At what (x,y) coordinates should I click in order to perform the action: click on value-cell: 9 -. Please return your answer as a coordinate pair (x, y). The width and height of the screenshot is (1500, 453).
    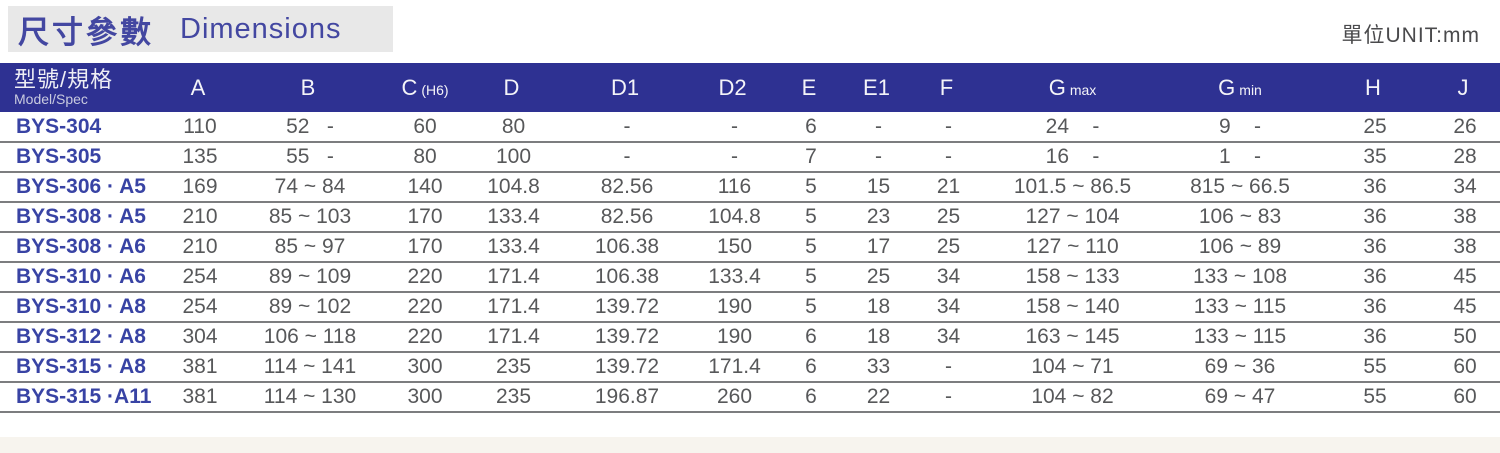
    Looking at the image, I should click on (1239, 126).